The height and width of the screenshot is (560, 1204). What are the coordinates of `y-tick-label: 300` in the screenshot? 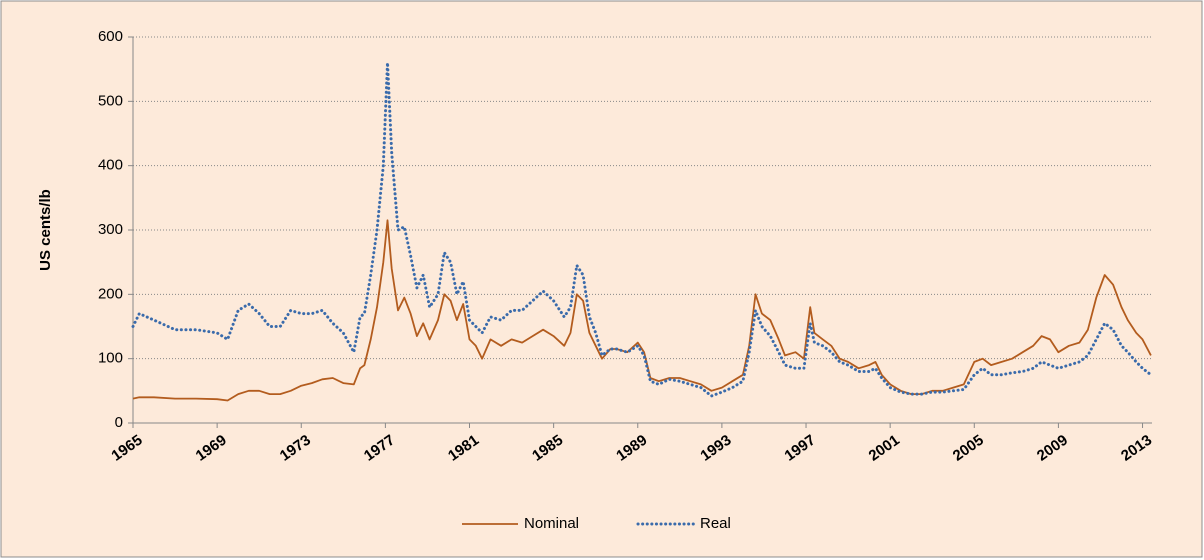 It's located at (110, 229).